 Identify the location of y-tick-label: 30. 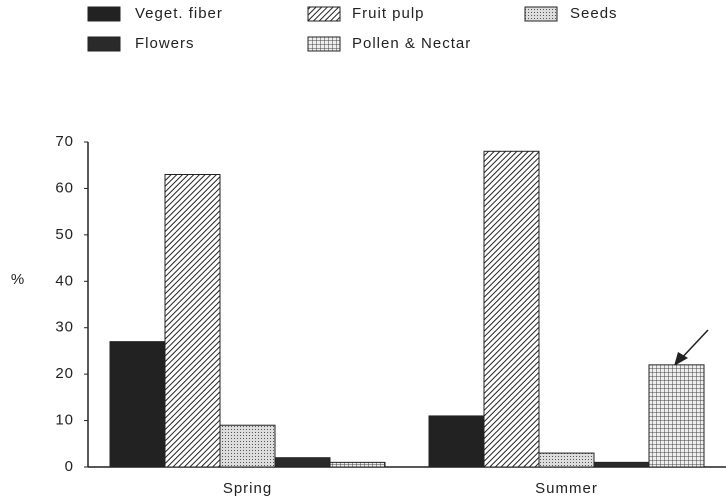
(64, 327).